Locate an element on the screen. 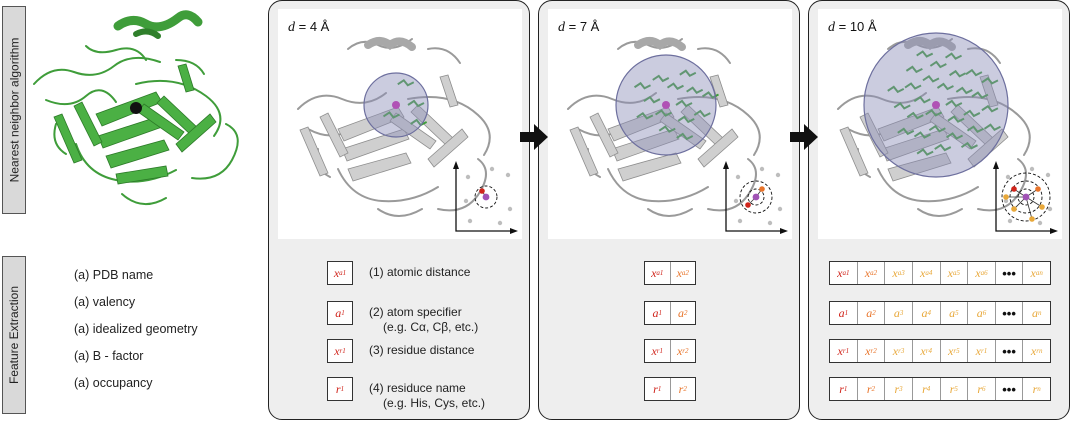 The image size is (1074, 422). distance-label: d = 10 Å is located at coordinates (852, 27).